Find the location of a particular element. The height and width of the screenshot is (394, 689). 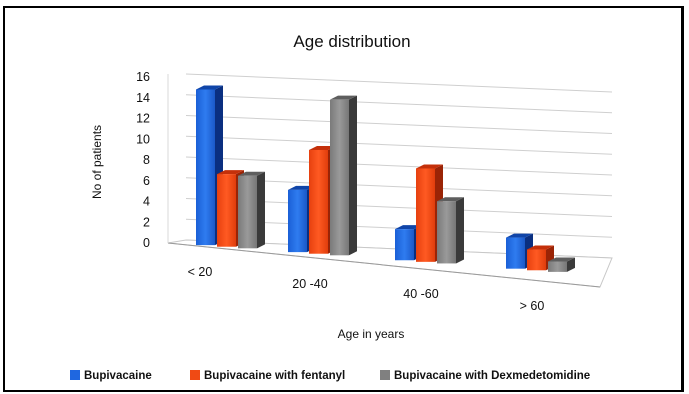

y-tick-label: 10 is located at coordinates (143, 139).